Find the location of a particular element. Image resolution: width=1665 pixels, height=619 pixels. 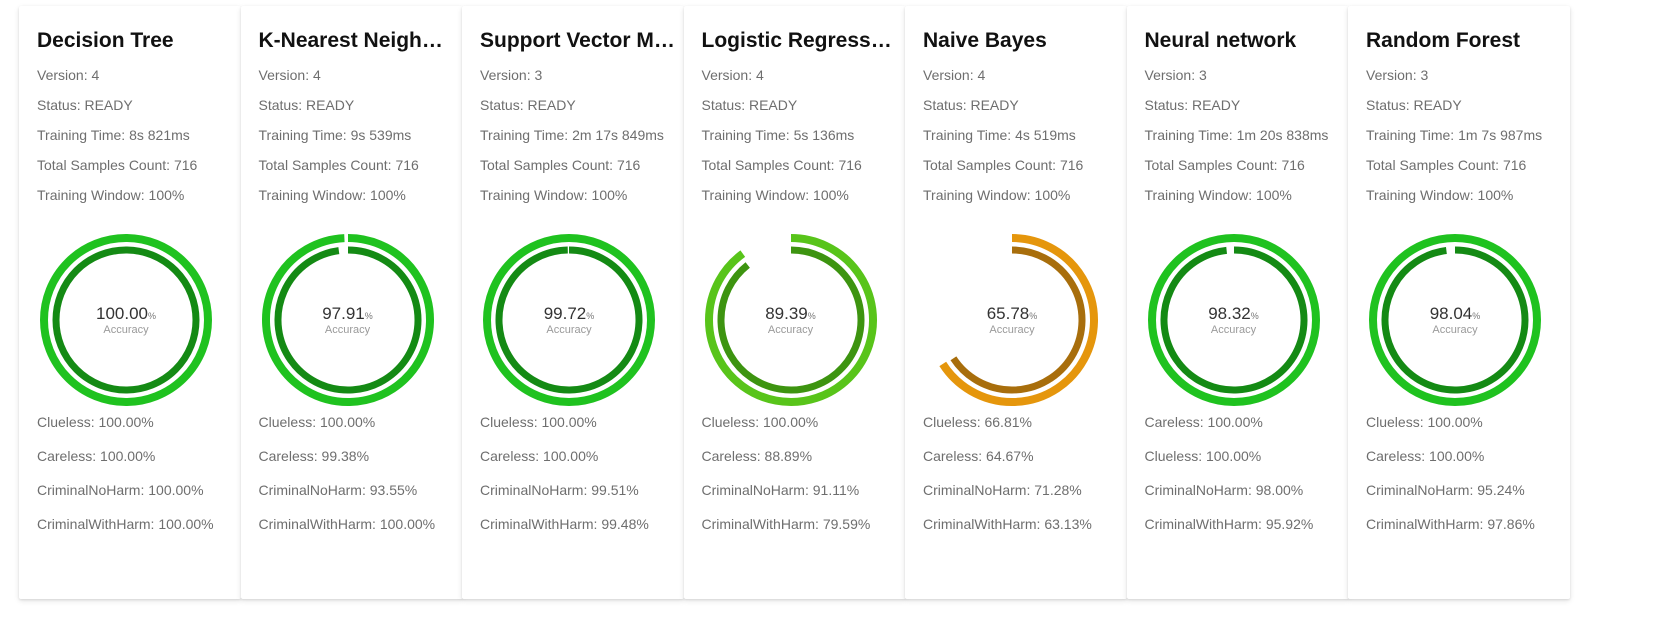

training-time-value: 9s 539ms is located at coordinates (381, 135).